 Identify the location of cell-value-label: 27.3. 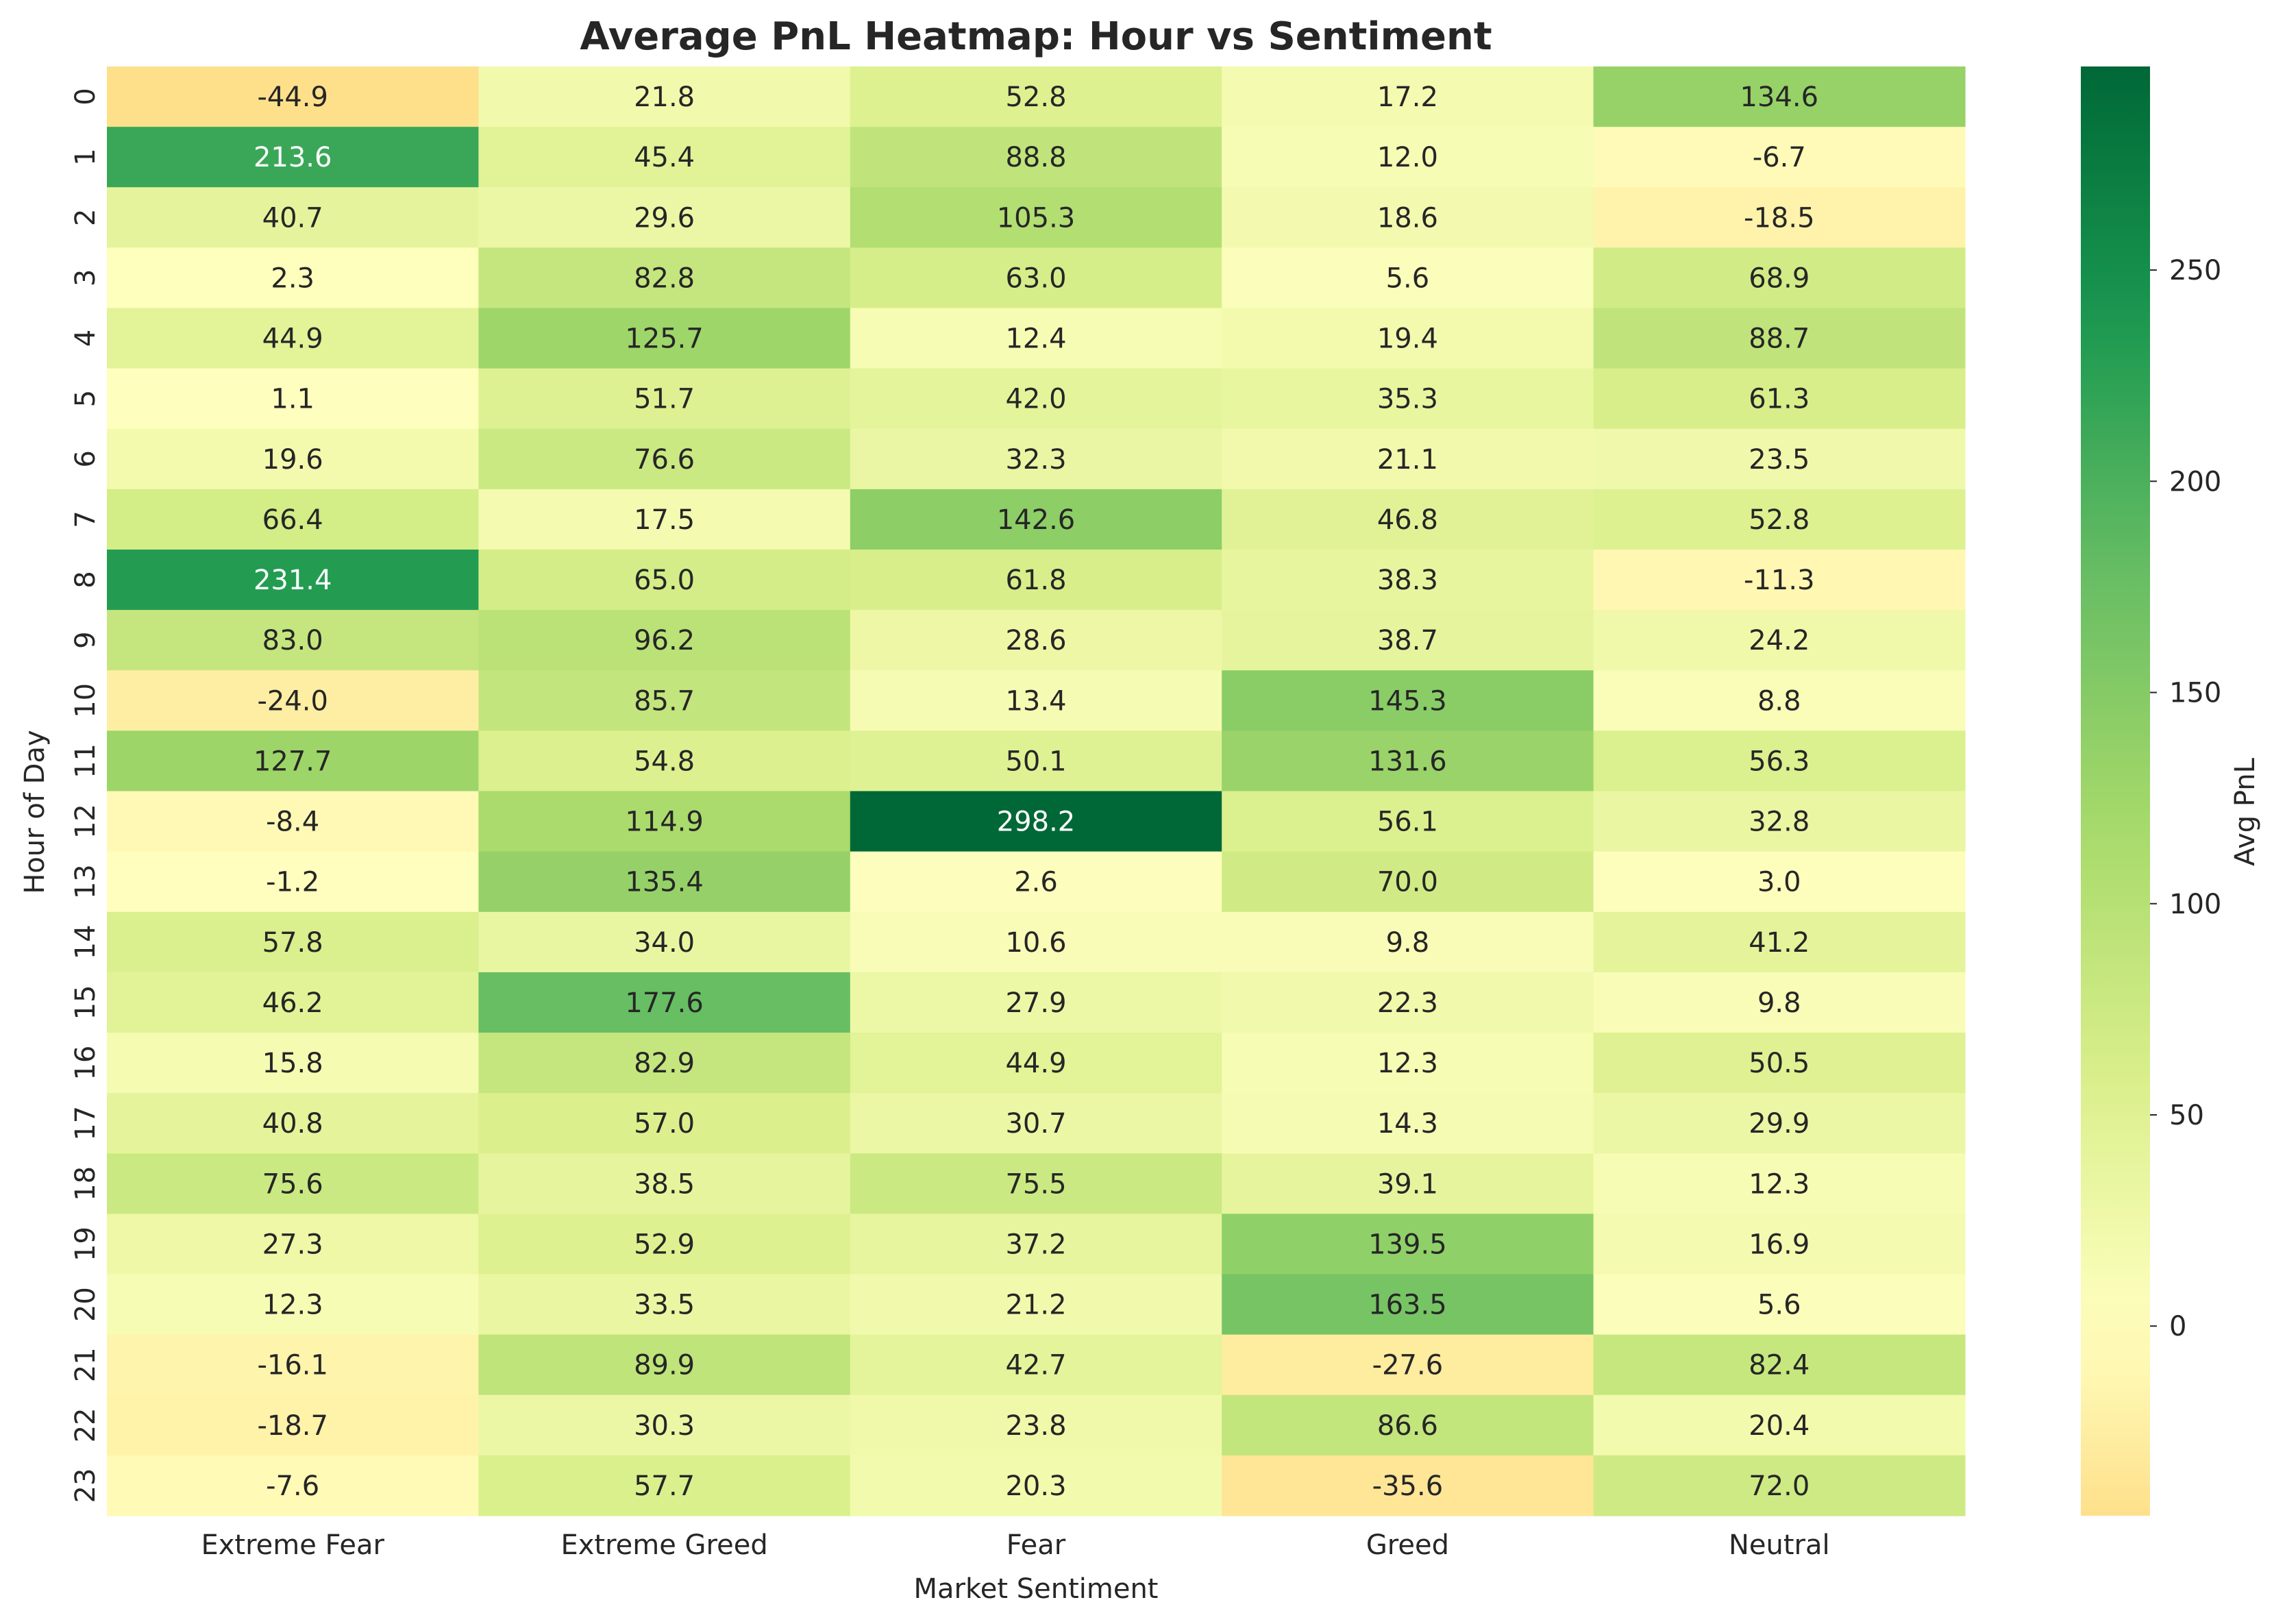
(292, 1245).